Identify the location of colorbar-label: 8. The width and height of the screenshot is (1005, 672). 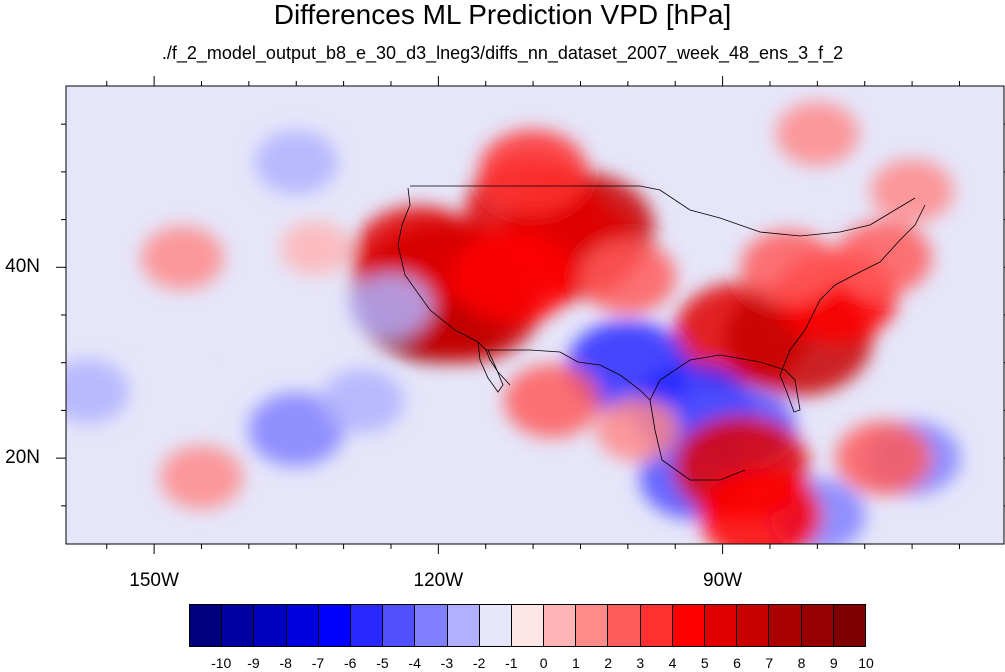
(801, 663).